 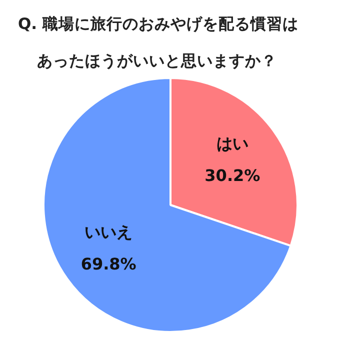 I want to click on slice-label: はい, so click(x=232, y=143).